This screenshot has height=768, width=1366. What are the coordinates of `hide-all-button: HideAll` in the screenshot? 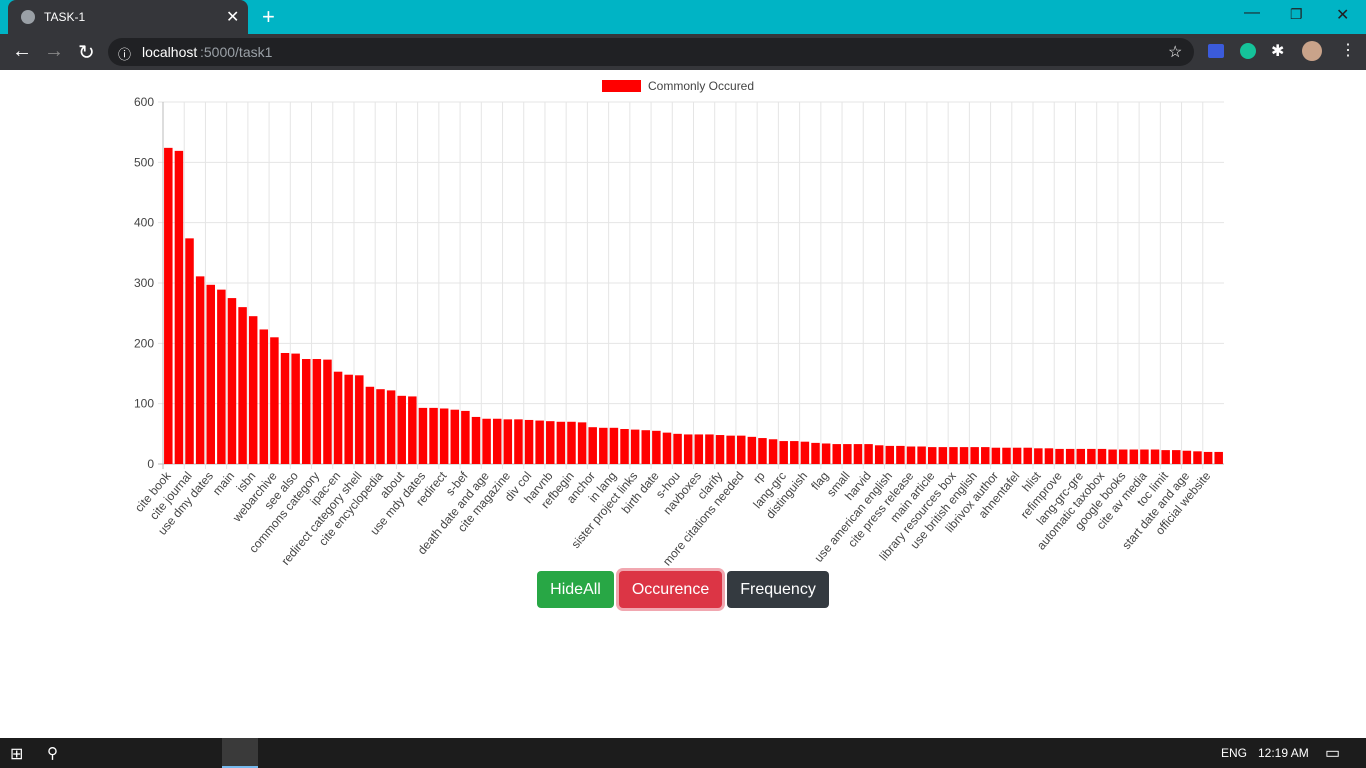 It's located at (575, 589).